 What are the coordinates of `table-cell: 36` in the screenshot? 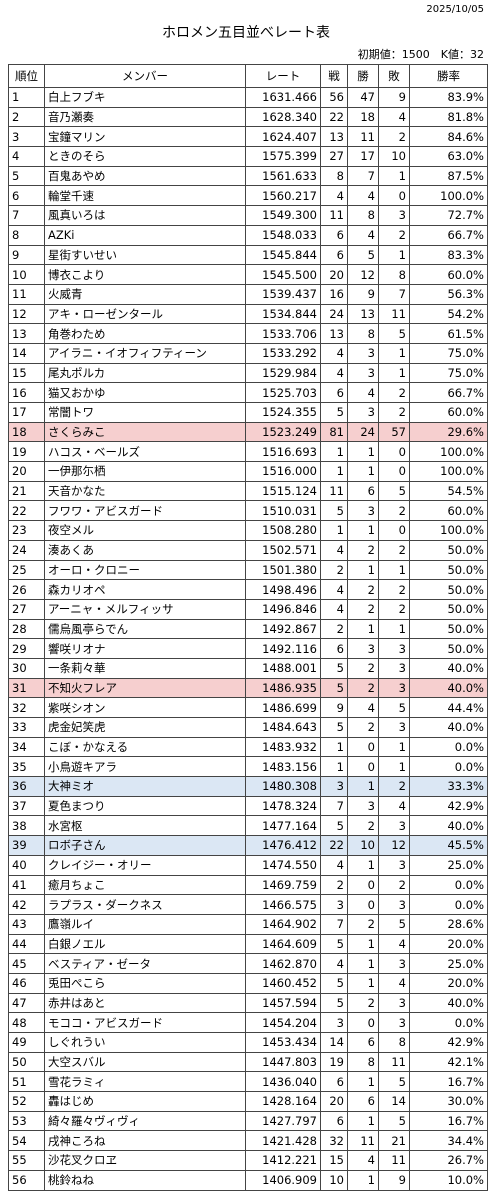 It's located at (26, 786).